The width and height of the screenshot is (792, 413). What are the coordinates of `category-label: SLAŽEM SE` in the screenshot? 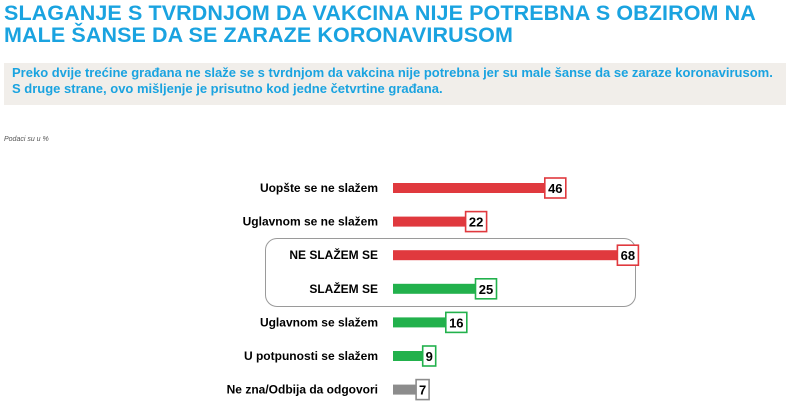 It's located at (343, 288).